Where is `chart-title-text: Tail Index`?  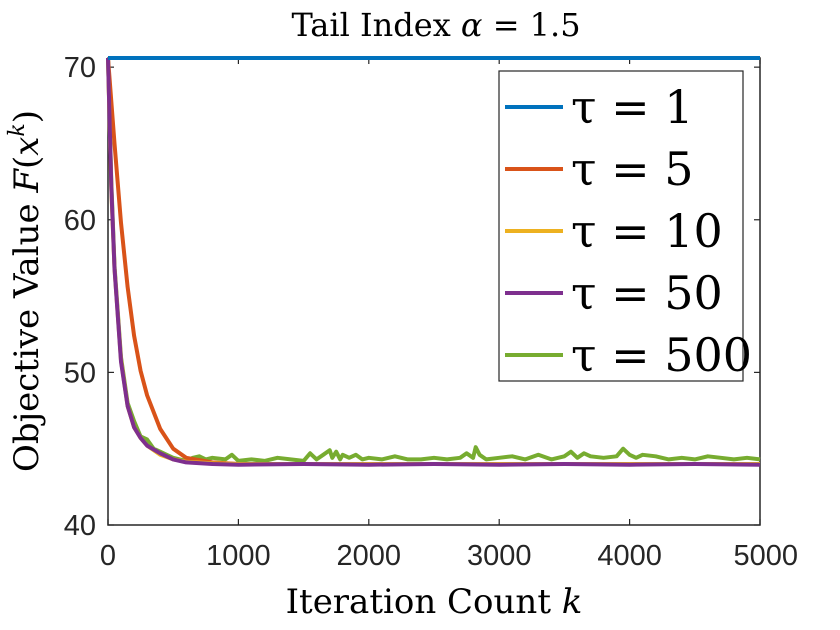 chart-title-text: Tail Index is located at coordinates (375, 25).